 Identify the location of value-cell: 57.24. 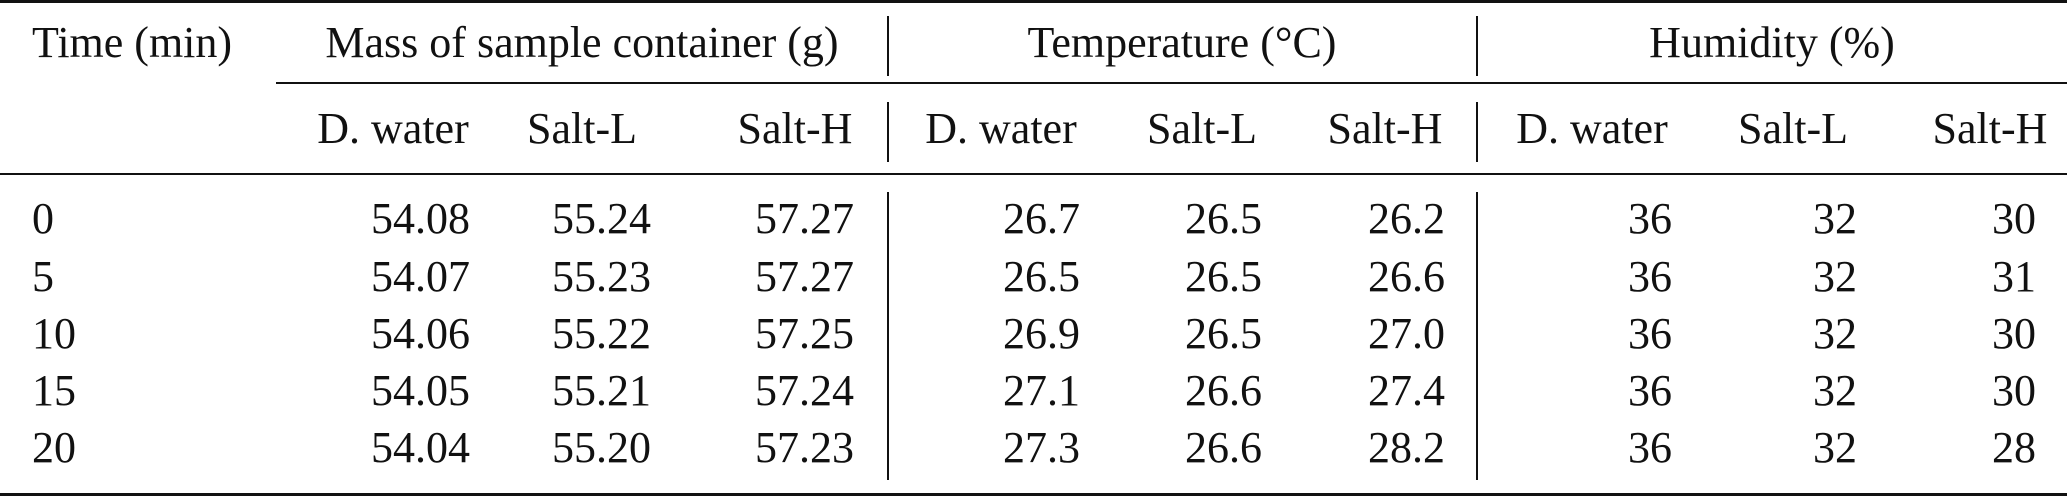
(804, 390).